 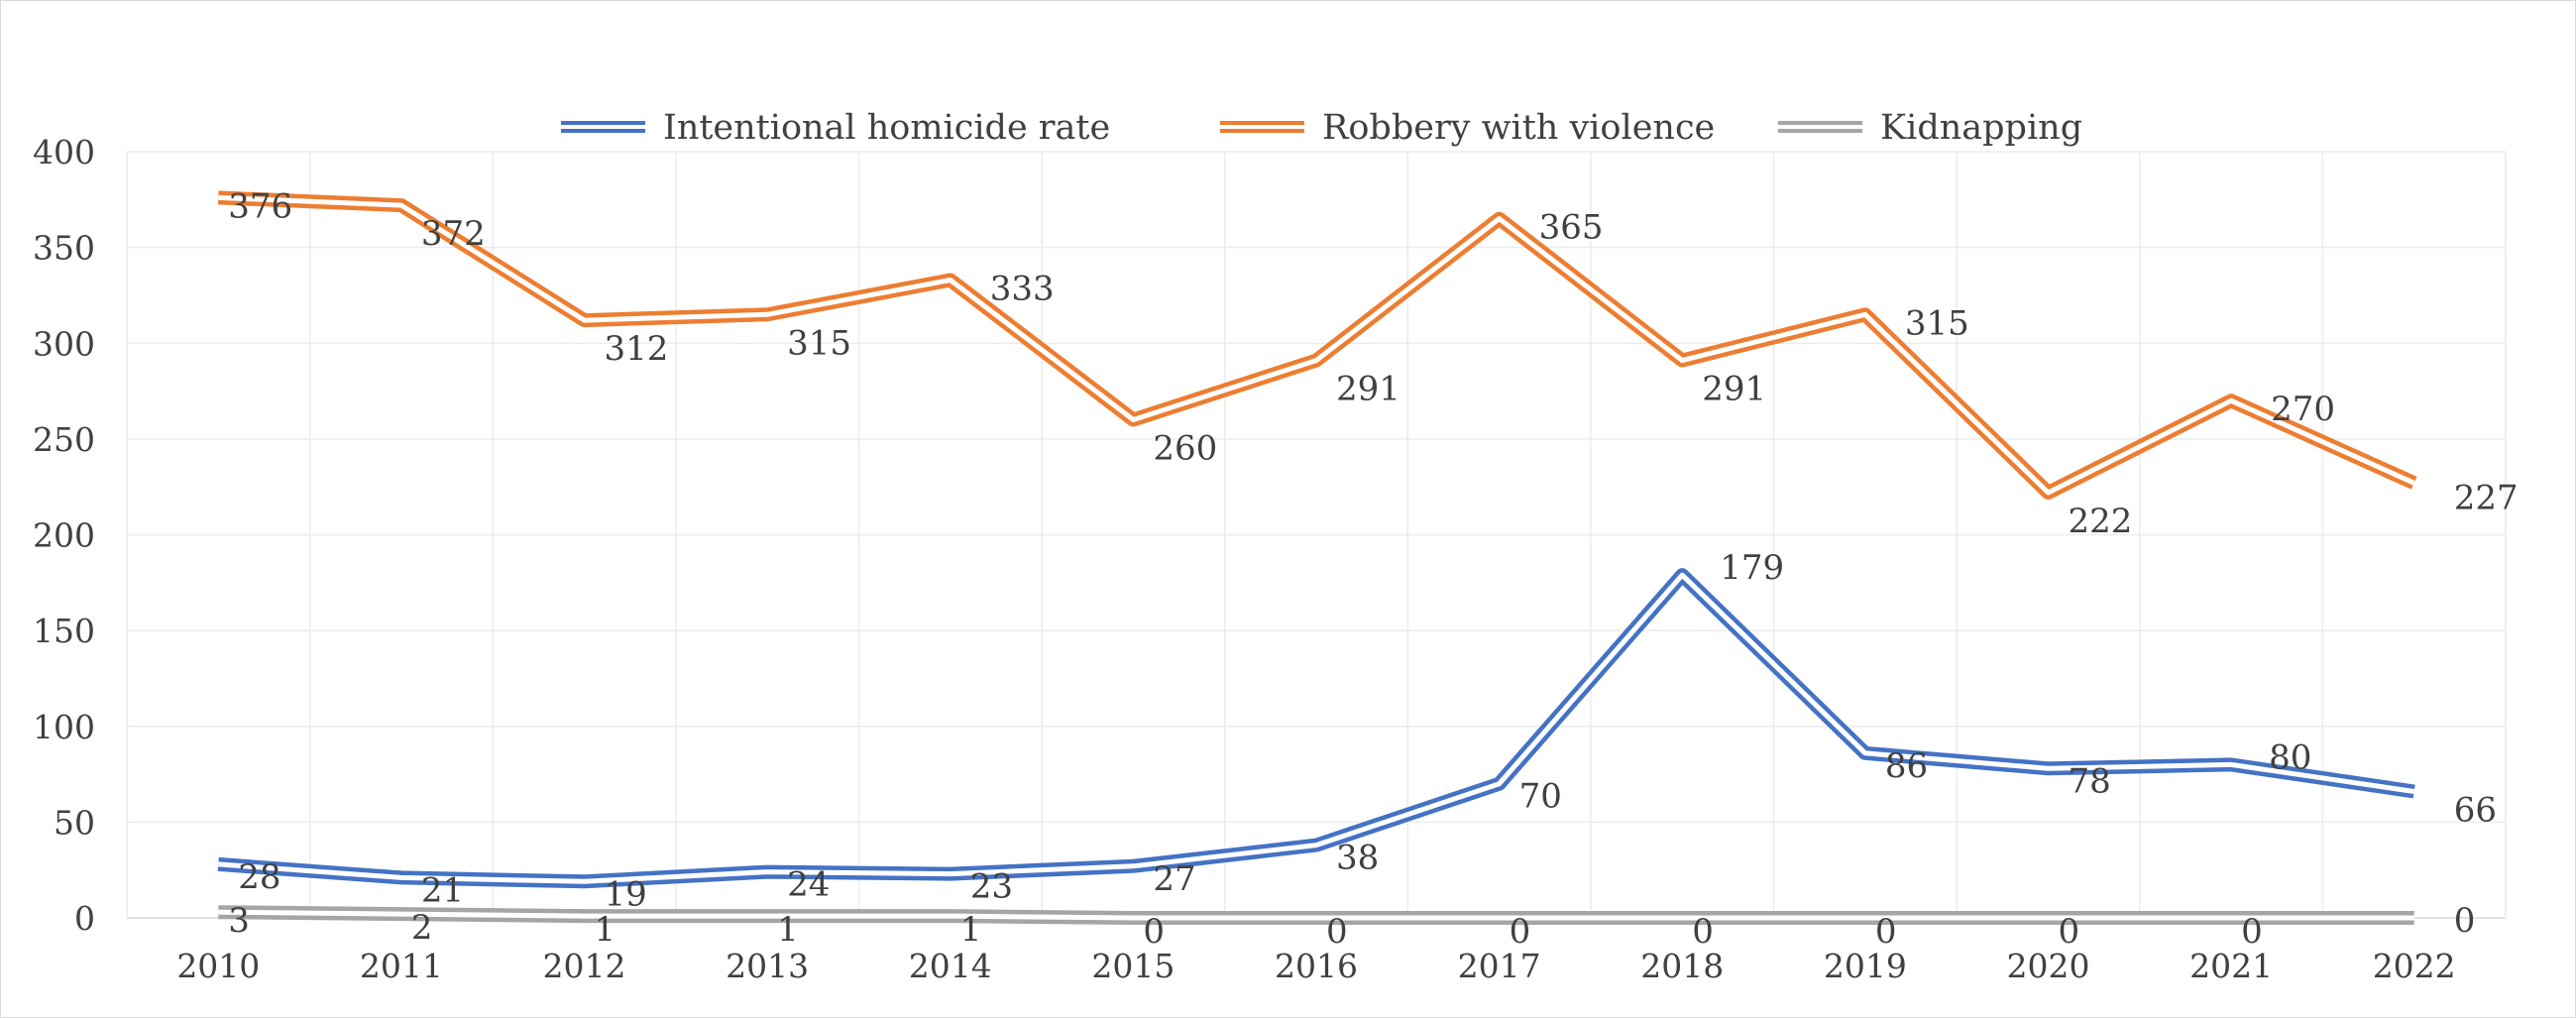 What do you see at coordinates (259, 877) in the screenshot?
I see `data-label-intentional-homicide-rate: 28` at bounding box center [259, 877].